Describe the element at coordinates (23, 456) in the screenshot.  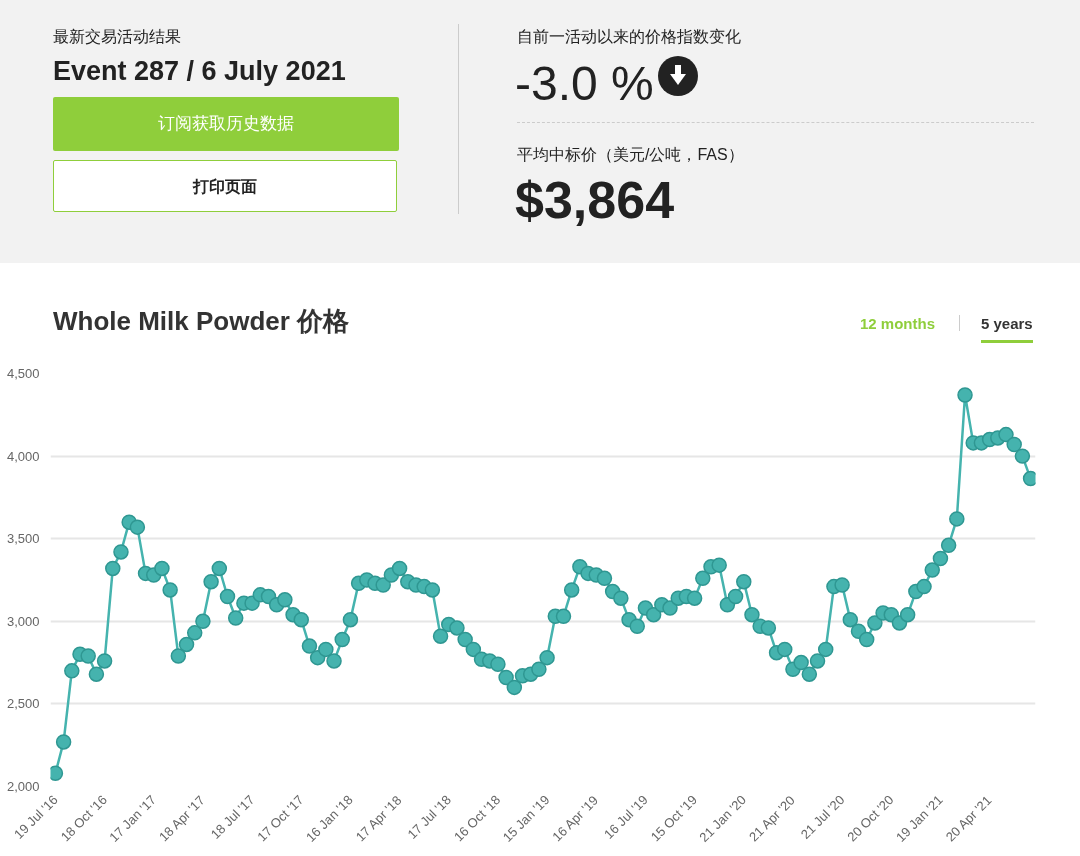
I see `y-tick-label: 4,000` at that location.